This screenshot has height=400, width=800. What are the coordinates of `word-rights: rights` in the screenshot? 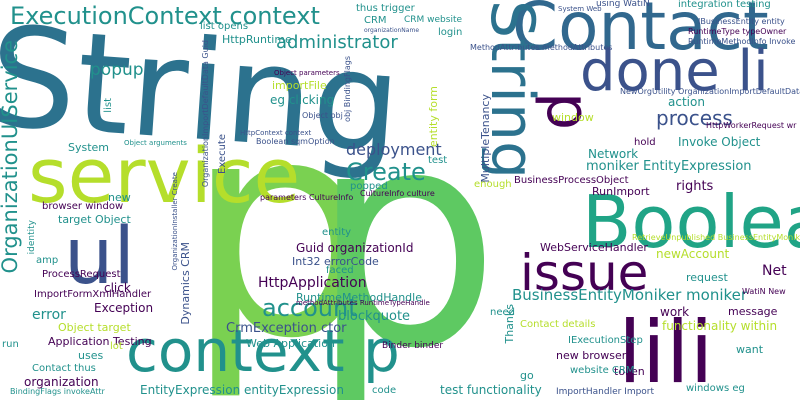 It's located at (695, 186).